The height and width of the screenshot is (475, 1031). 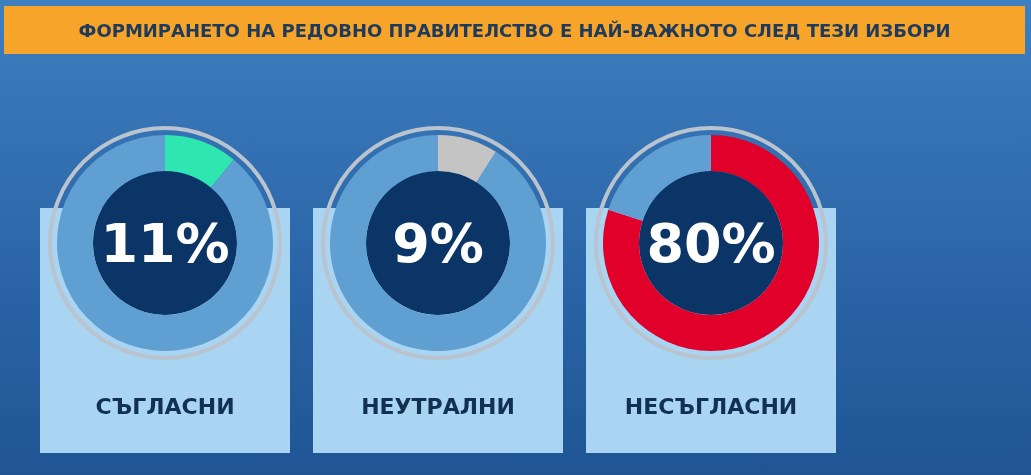 I want to click on text: СЪГЛАСНИ, so click(x=165, y=406).